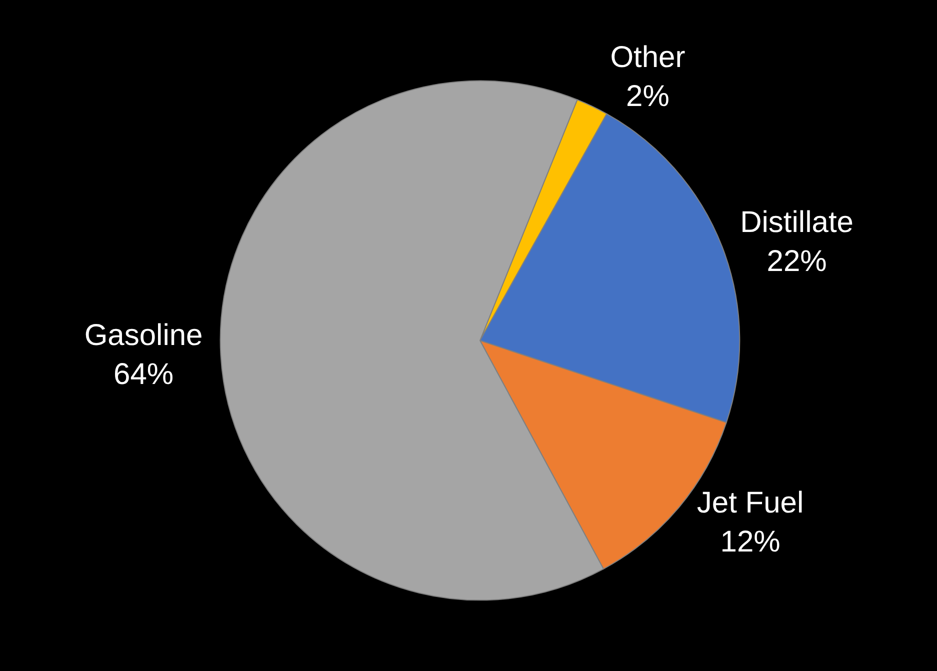 The width and height of the screenshot is (937, 671). Describe the element at coordinates (797, 222) in the screenshot. I see `slice-label: Distillate` at that location.